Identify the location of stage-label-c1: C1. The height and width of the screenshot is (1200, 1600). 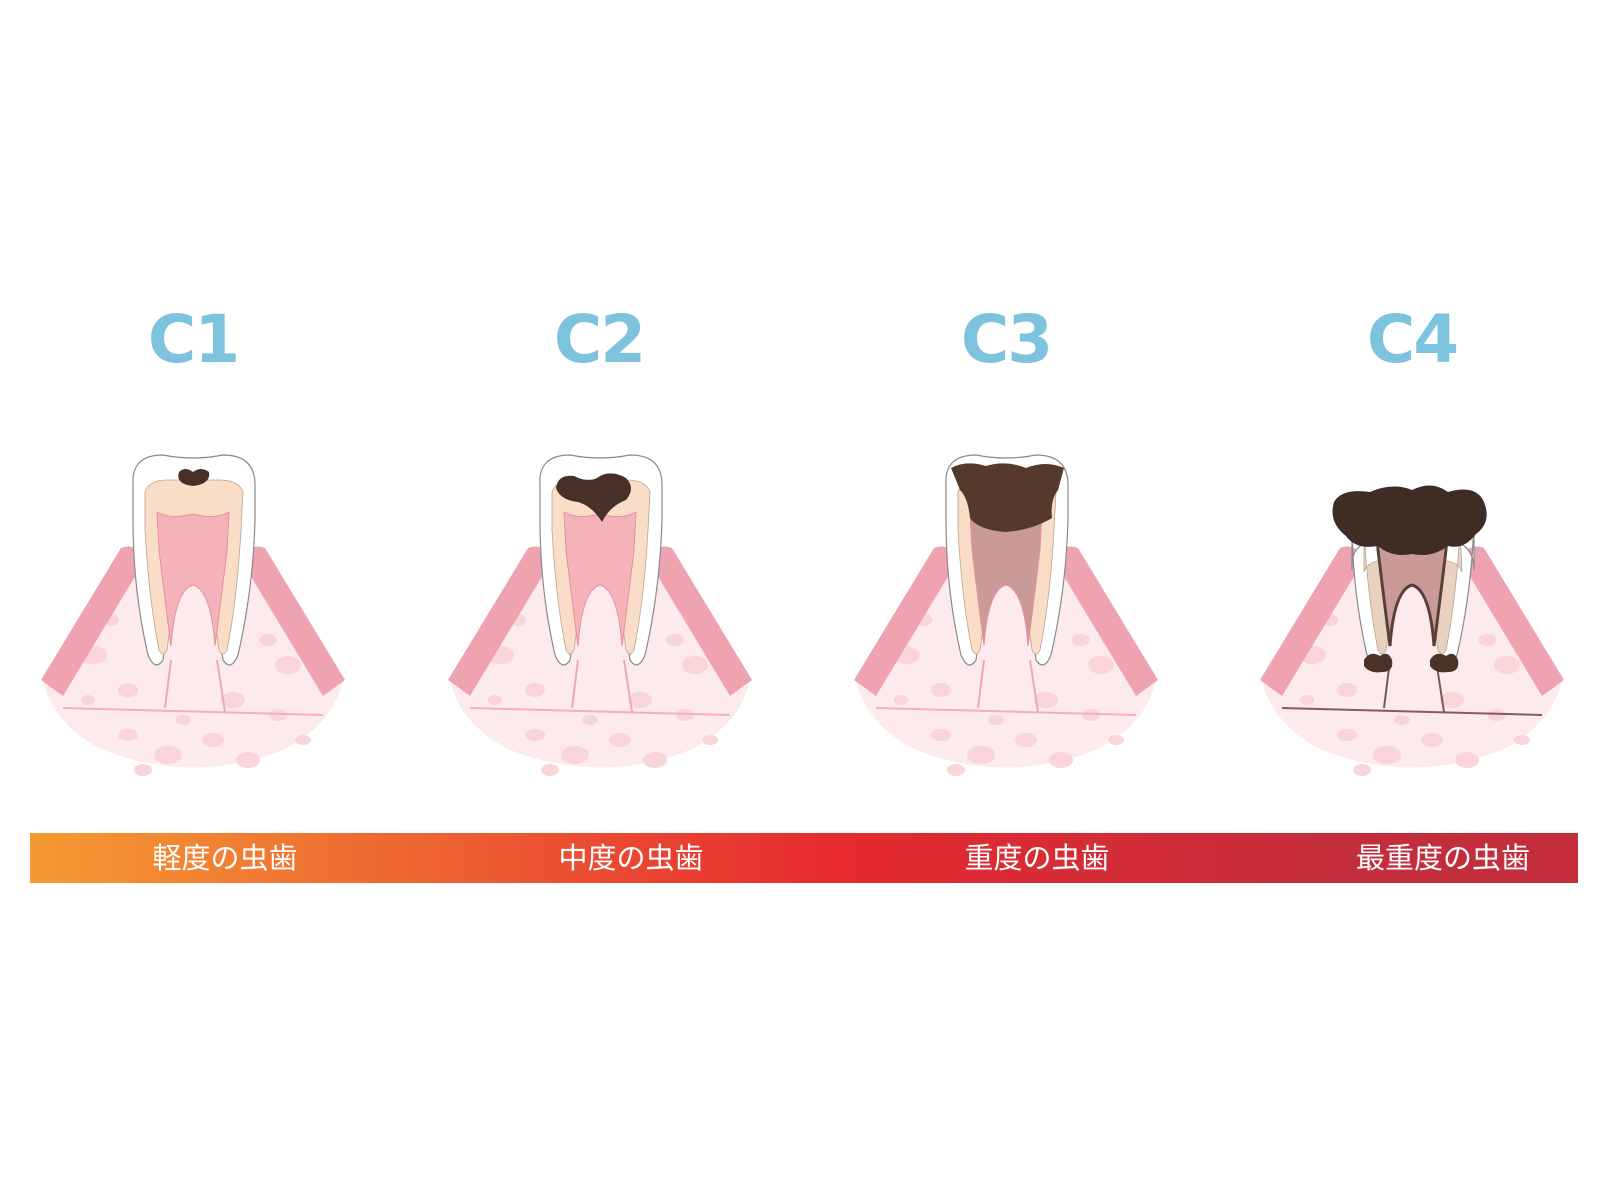
(193, 339).